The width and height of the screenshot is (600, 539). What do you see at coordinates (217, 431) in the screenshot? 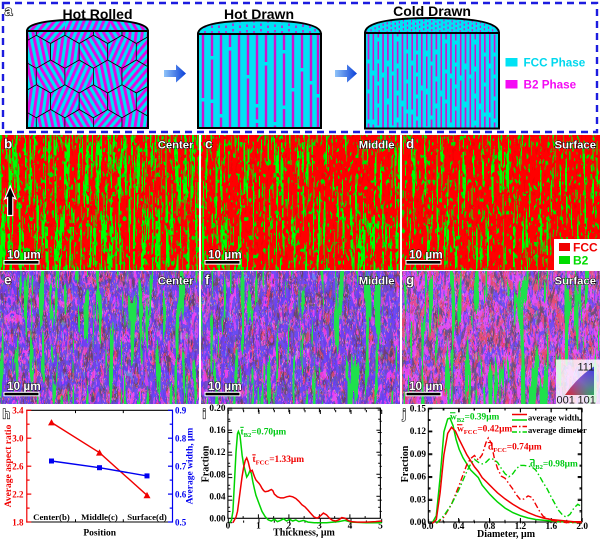
I see `svg-text: 0.16` at bounding box center [217, 431].